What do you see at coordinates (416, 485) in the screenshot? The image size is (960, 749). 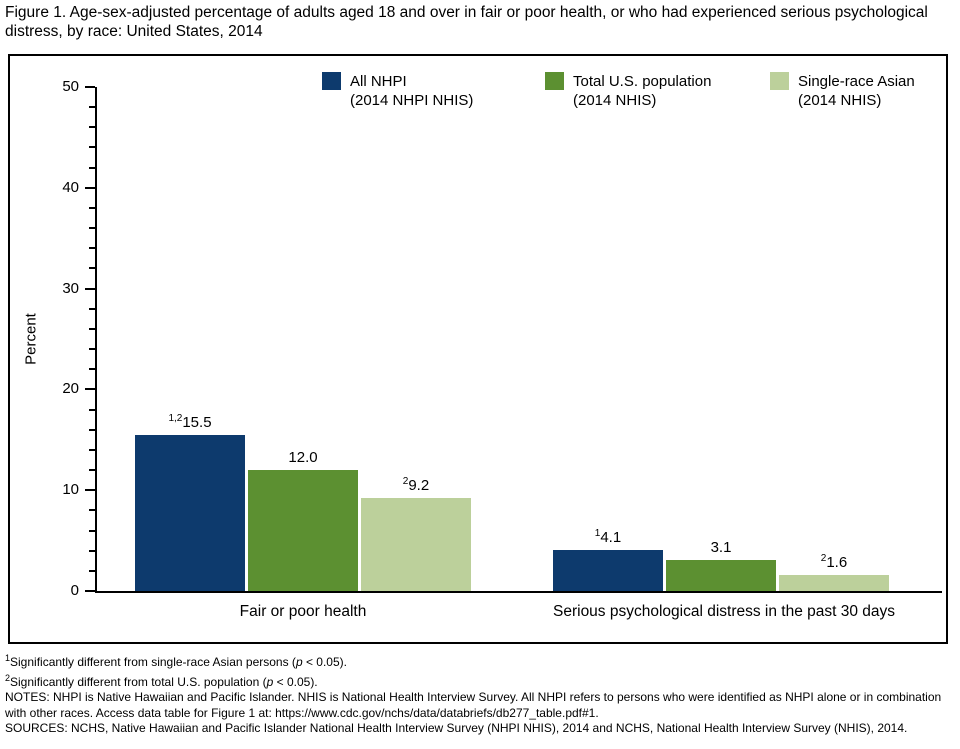 I see `bar-value-single-race-asian-fair-poor: 29.2` at bounding box center [416, 485].